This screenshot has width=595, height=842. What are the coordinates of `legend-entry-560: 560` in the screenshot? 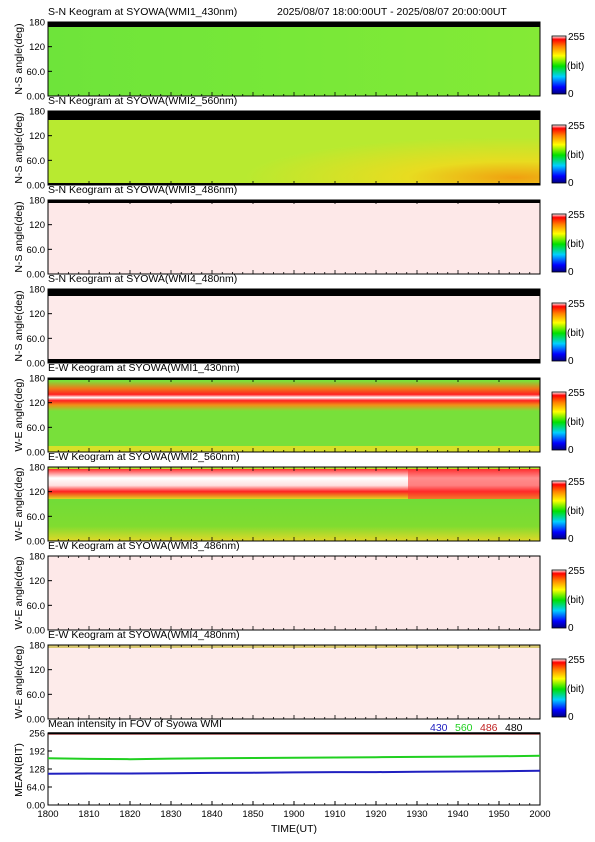 It's located at (464, 728).